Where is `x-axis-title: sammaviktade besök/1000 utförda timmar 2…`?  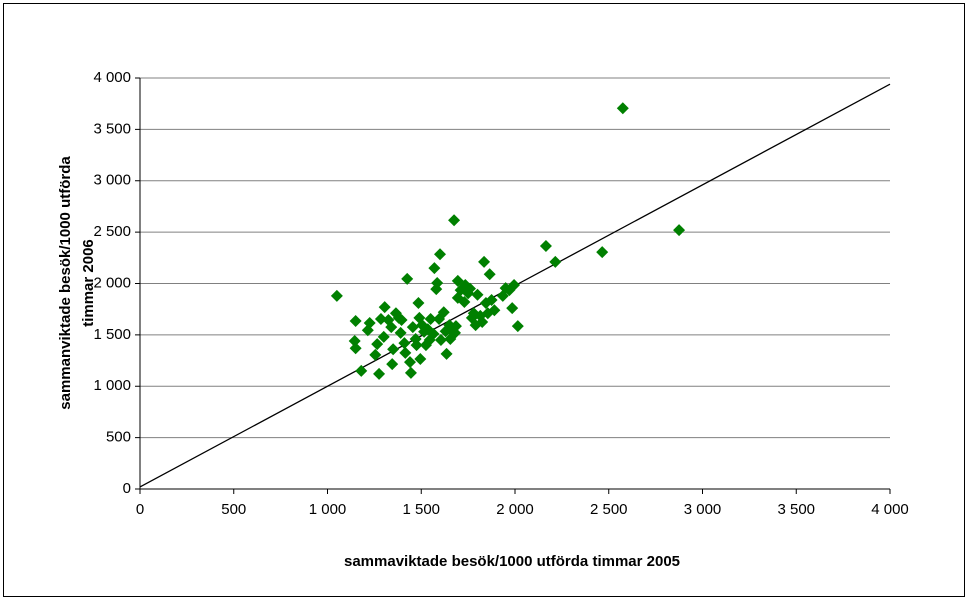 x-axis-title: sammaviktade besök/1000 utförda timmar 2… is located at coordinates (512, 561).